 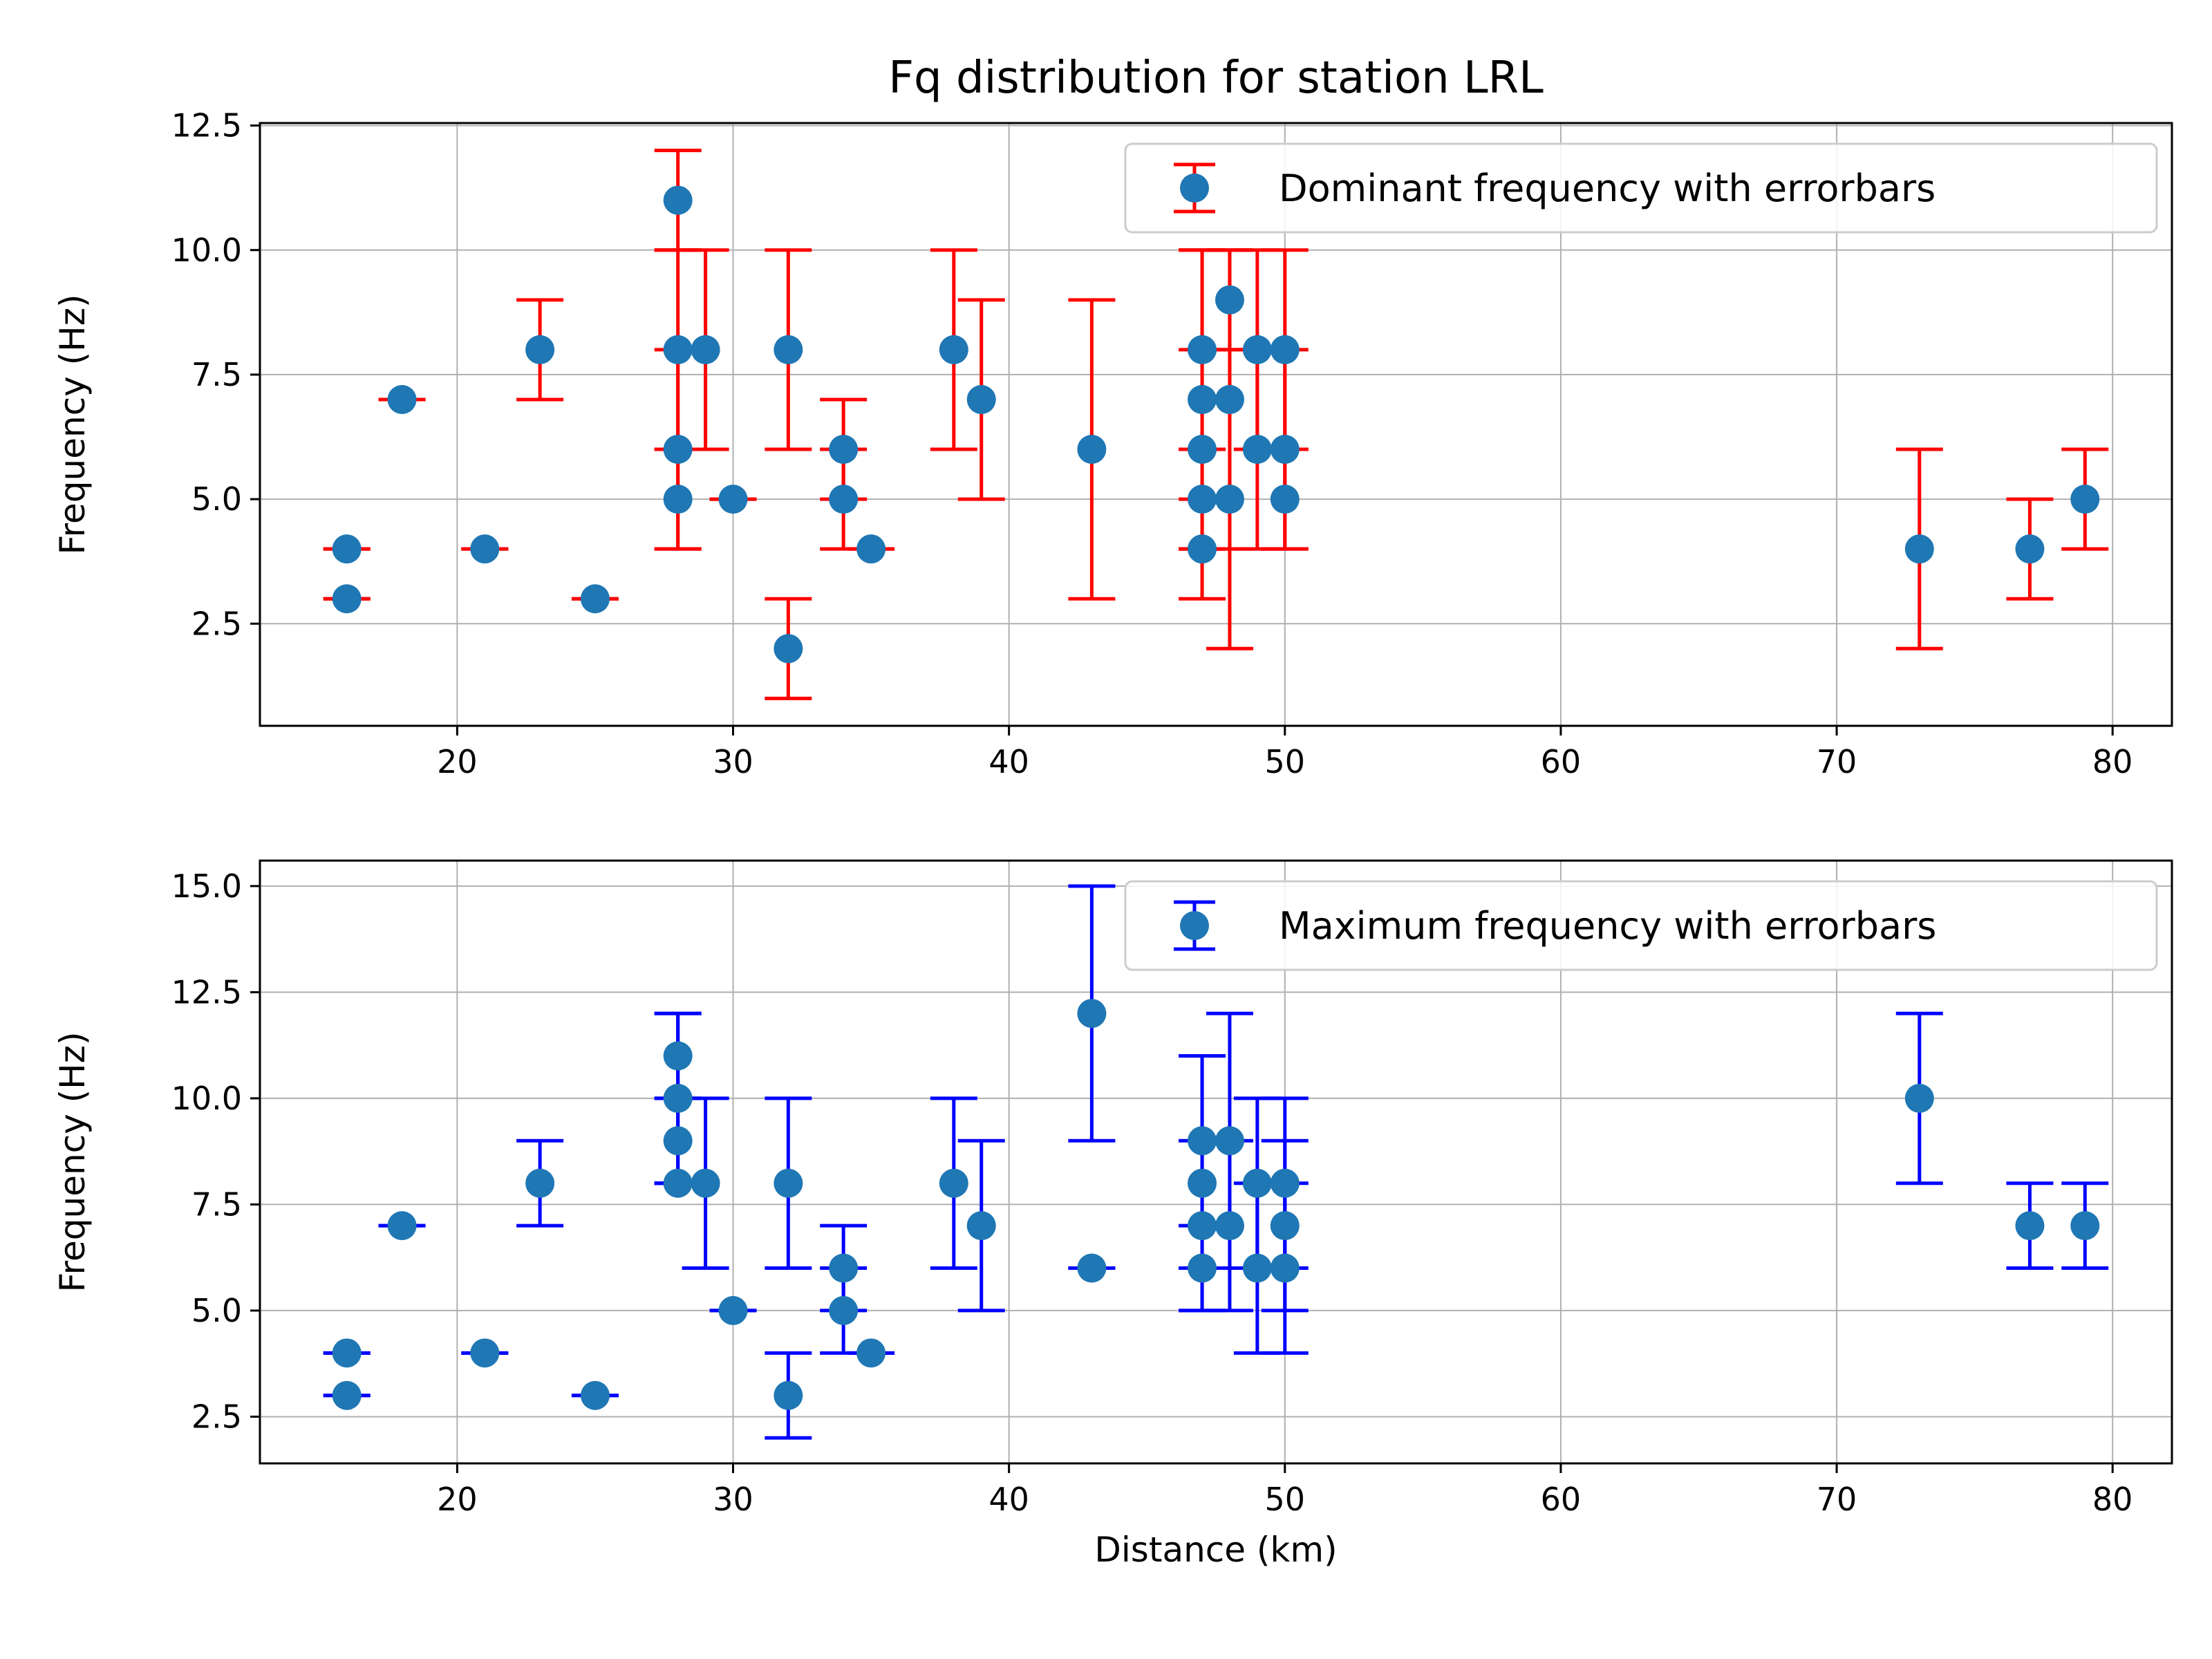 What do you see at coordinates (1216, 78) in the screenshot?
I see `chart-title: Fq distribution for station LRL` at bounding box center [1216, 78].